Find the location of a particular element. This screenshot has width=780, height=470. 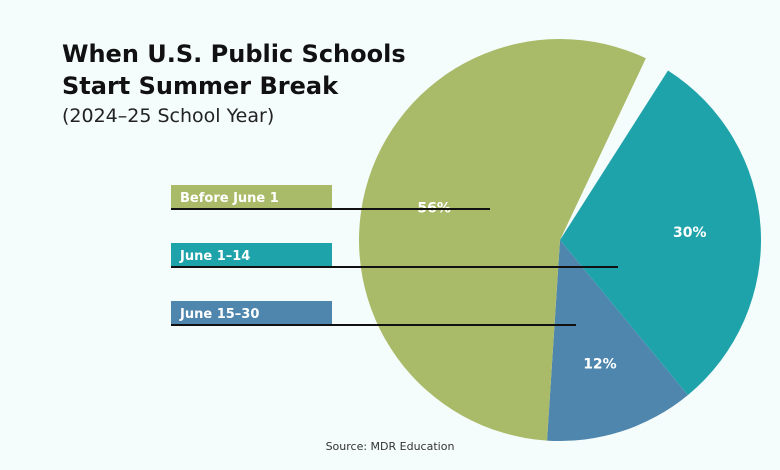

legend-label-1: Before June 1 is located at coordinates (229, 198).